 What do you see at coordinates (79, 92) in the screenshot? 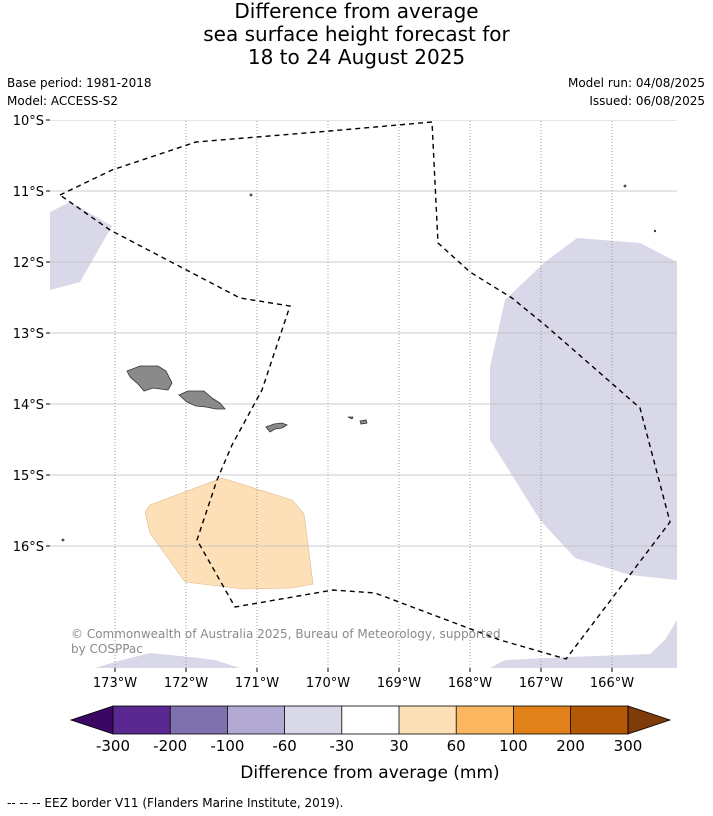
I see `model-info: Base period: 1981-2018 Model: ACCESS-S2` at bounding box center [79, 92].